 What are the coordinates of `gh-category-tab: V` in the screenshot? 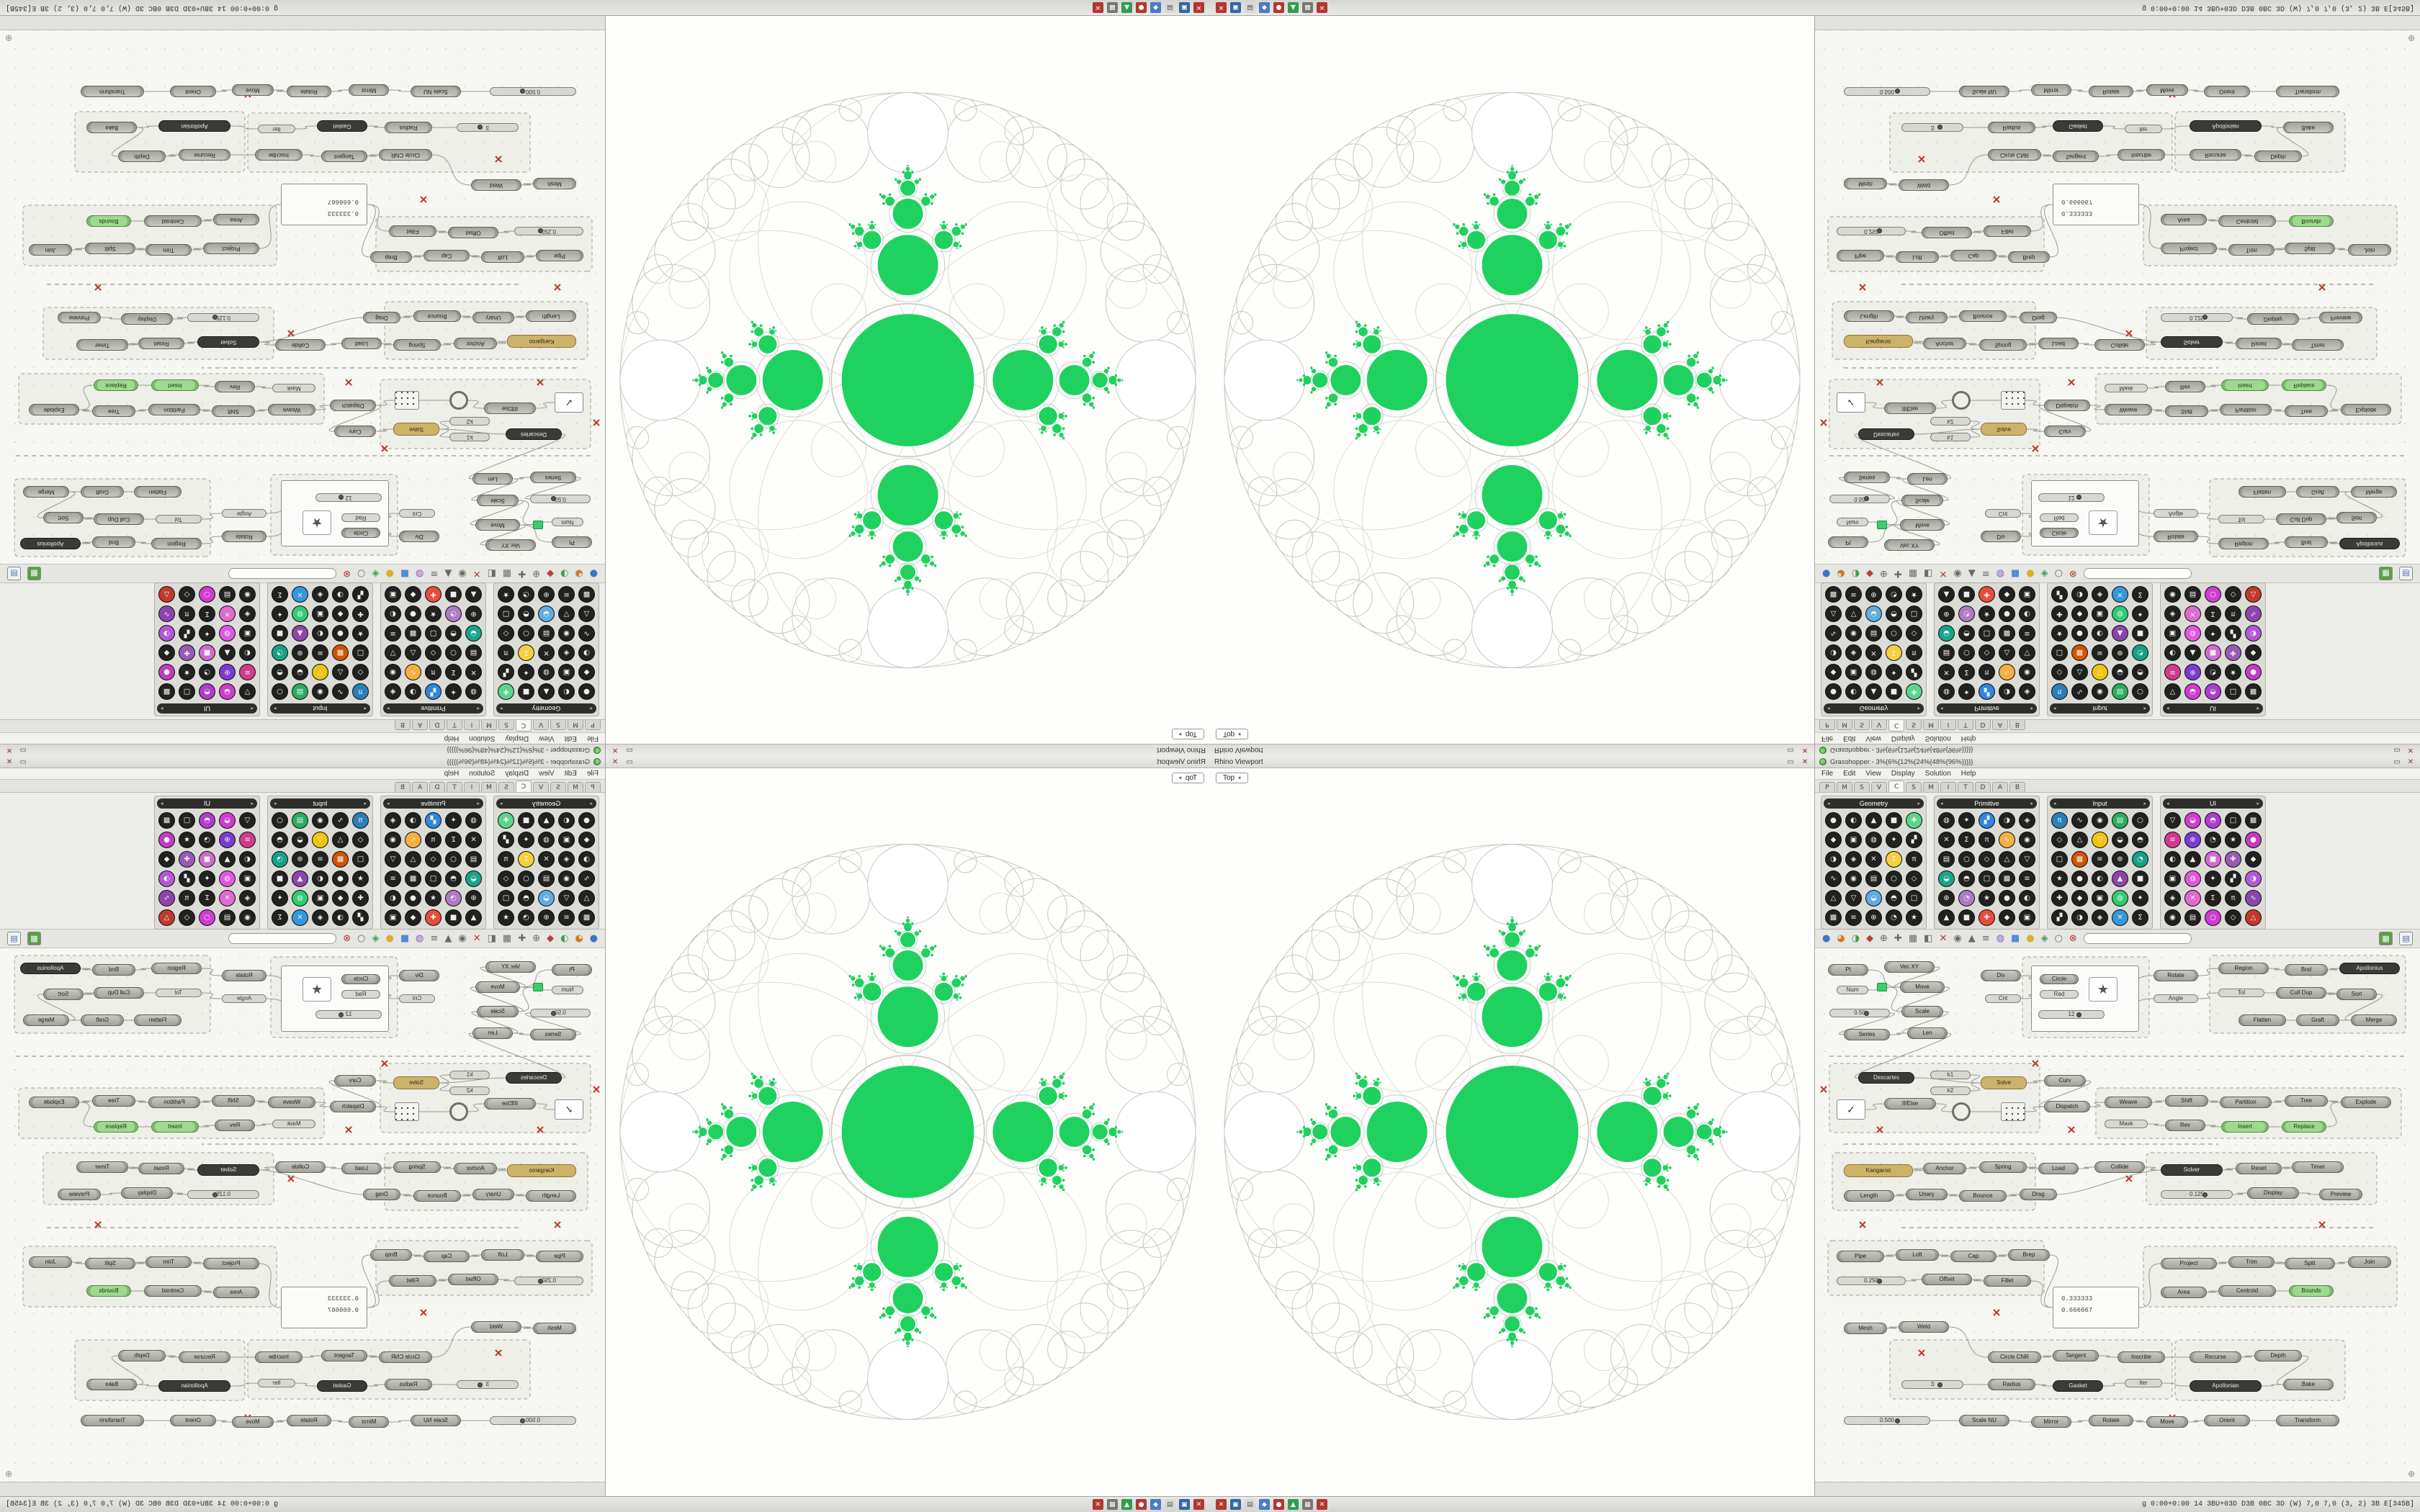 It's located at (541, 787).